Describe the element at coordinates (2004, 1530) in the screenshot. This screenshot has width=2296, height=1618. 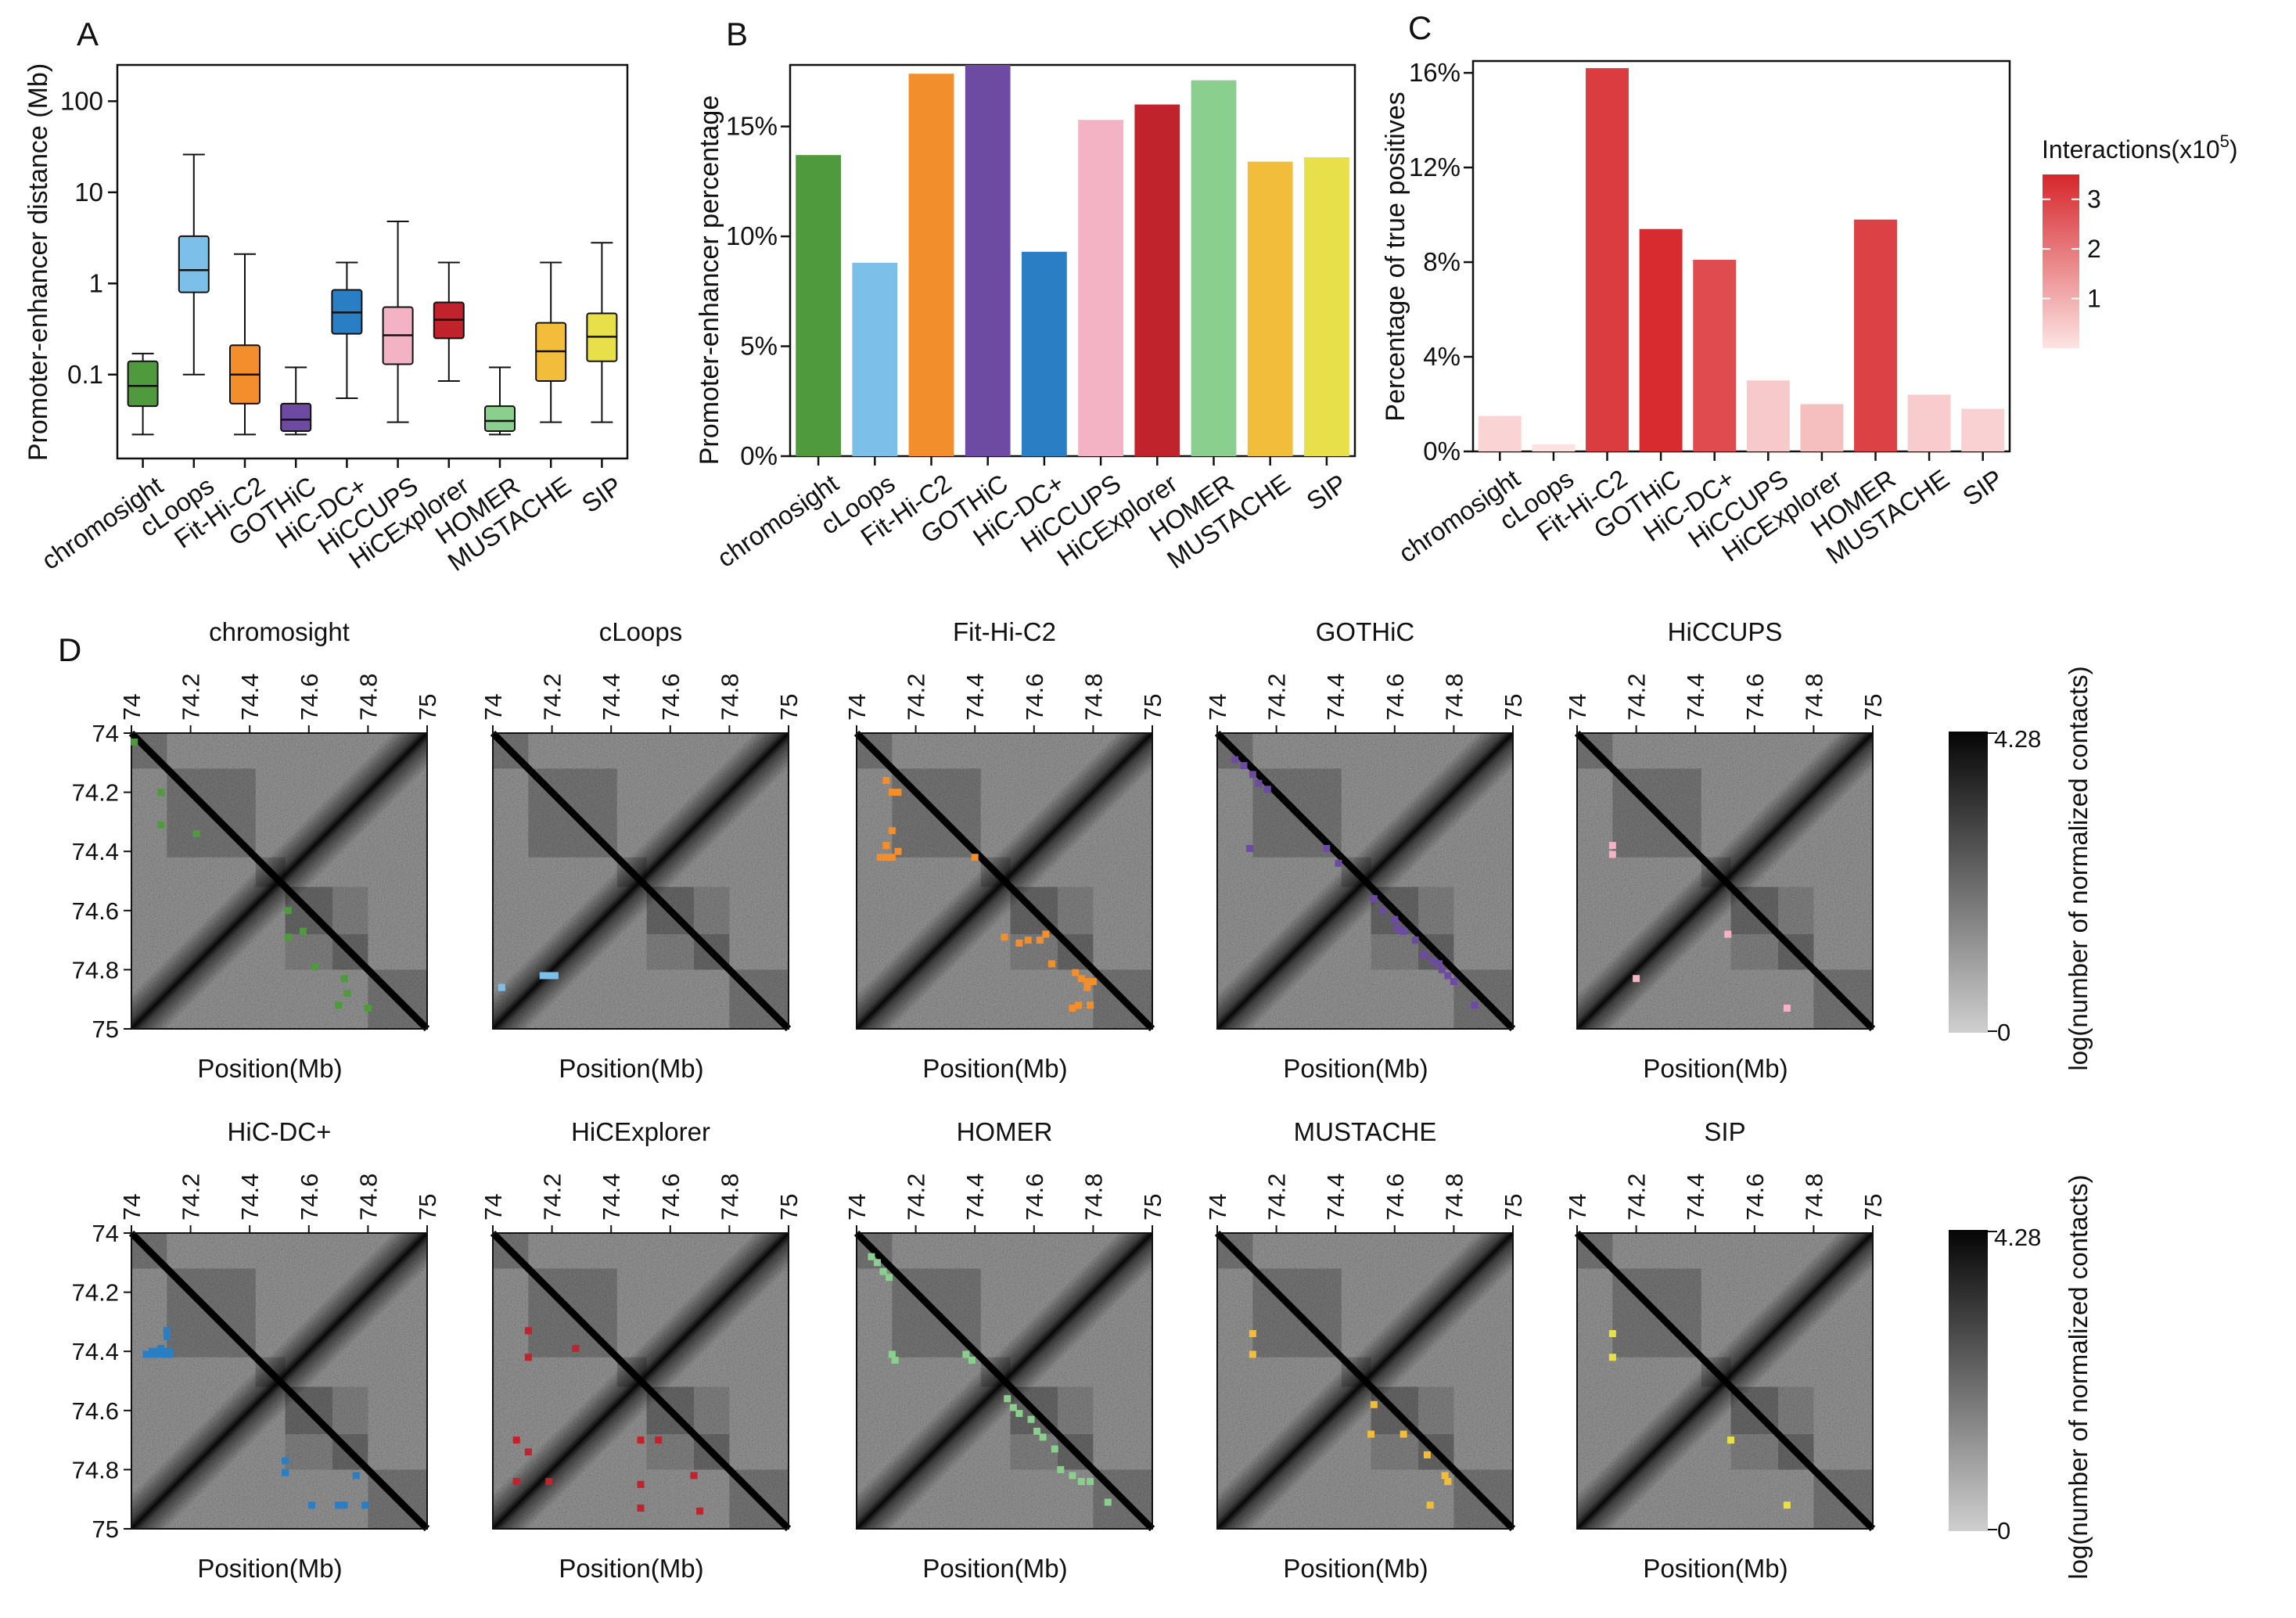
I see `colorbar-bottom-min: 0` at that location.